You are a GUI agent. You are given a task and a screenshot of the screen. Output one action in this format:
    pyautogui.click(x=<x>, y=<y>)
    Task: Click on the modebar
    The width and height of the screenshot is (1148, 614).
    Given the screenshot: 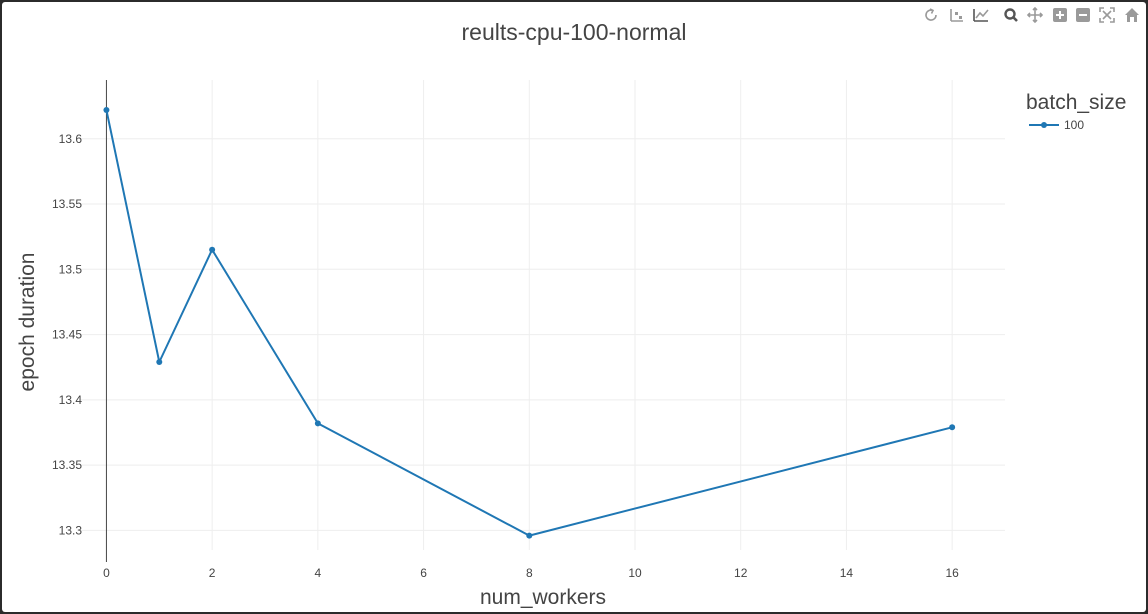 What is the action you would take?
    pyautogui.click(x=1032, y=15)
    